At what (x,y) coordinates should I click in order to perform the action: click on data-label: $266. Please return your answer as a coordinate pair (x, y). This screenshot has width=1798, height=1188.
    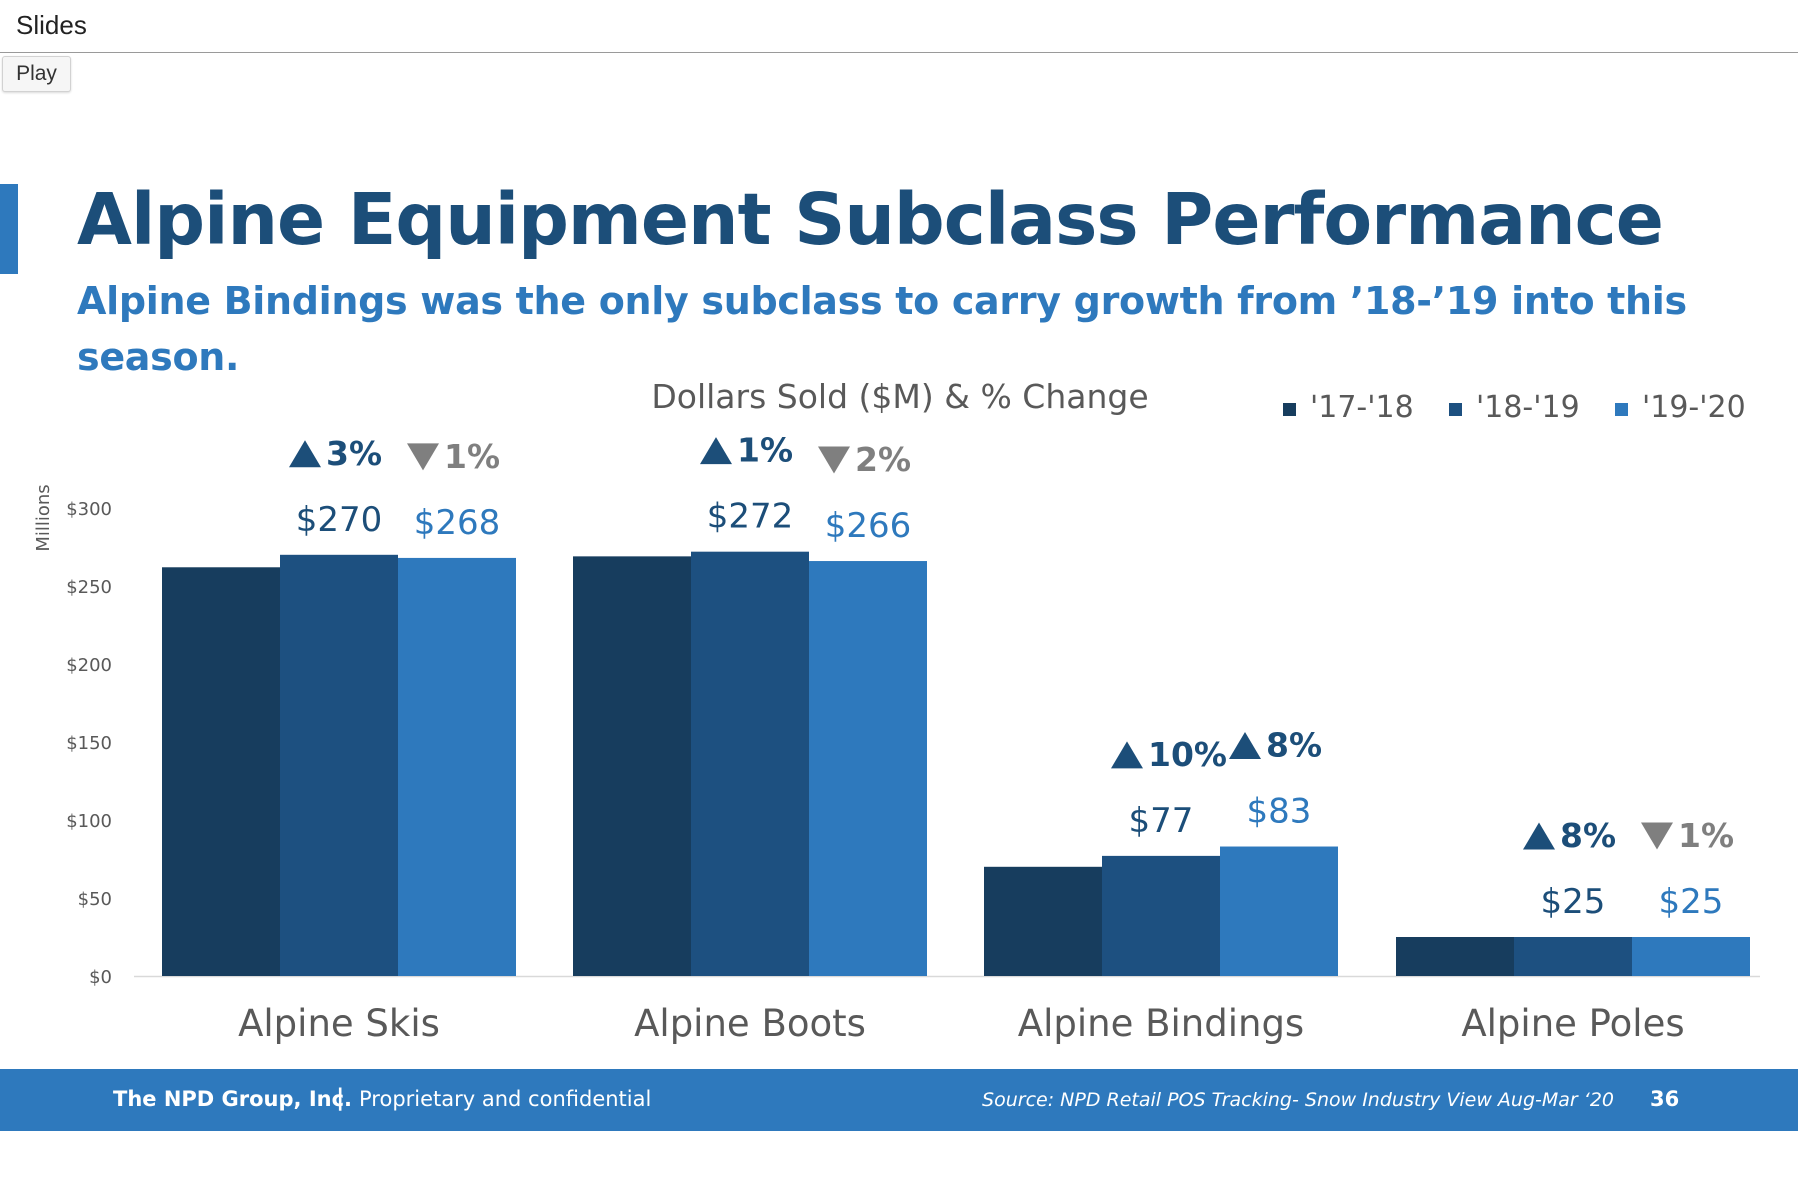
    Looking at the image, I should click on (868, 526).